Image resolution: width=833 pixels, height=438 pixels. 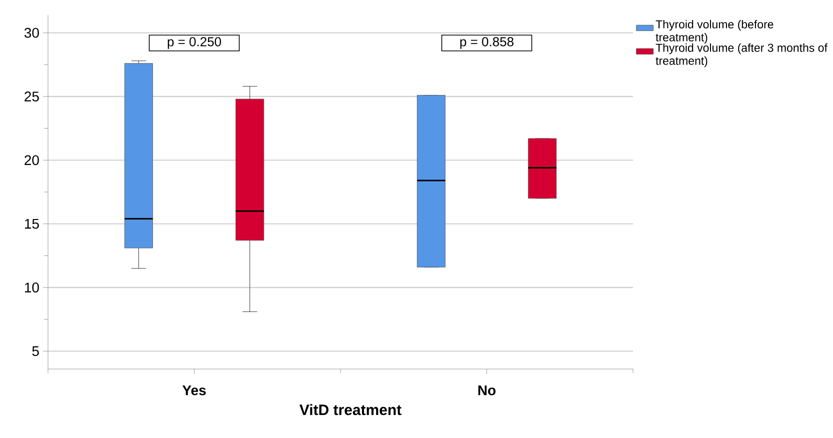 I want to click on y-tick-label: 20, so click(x=31, y=160).